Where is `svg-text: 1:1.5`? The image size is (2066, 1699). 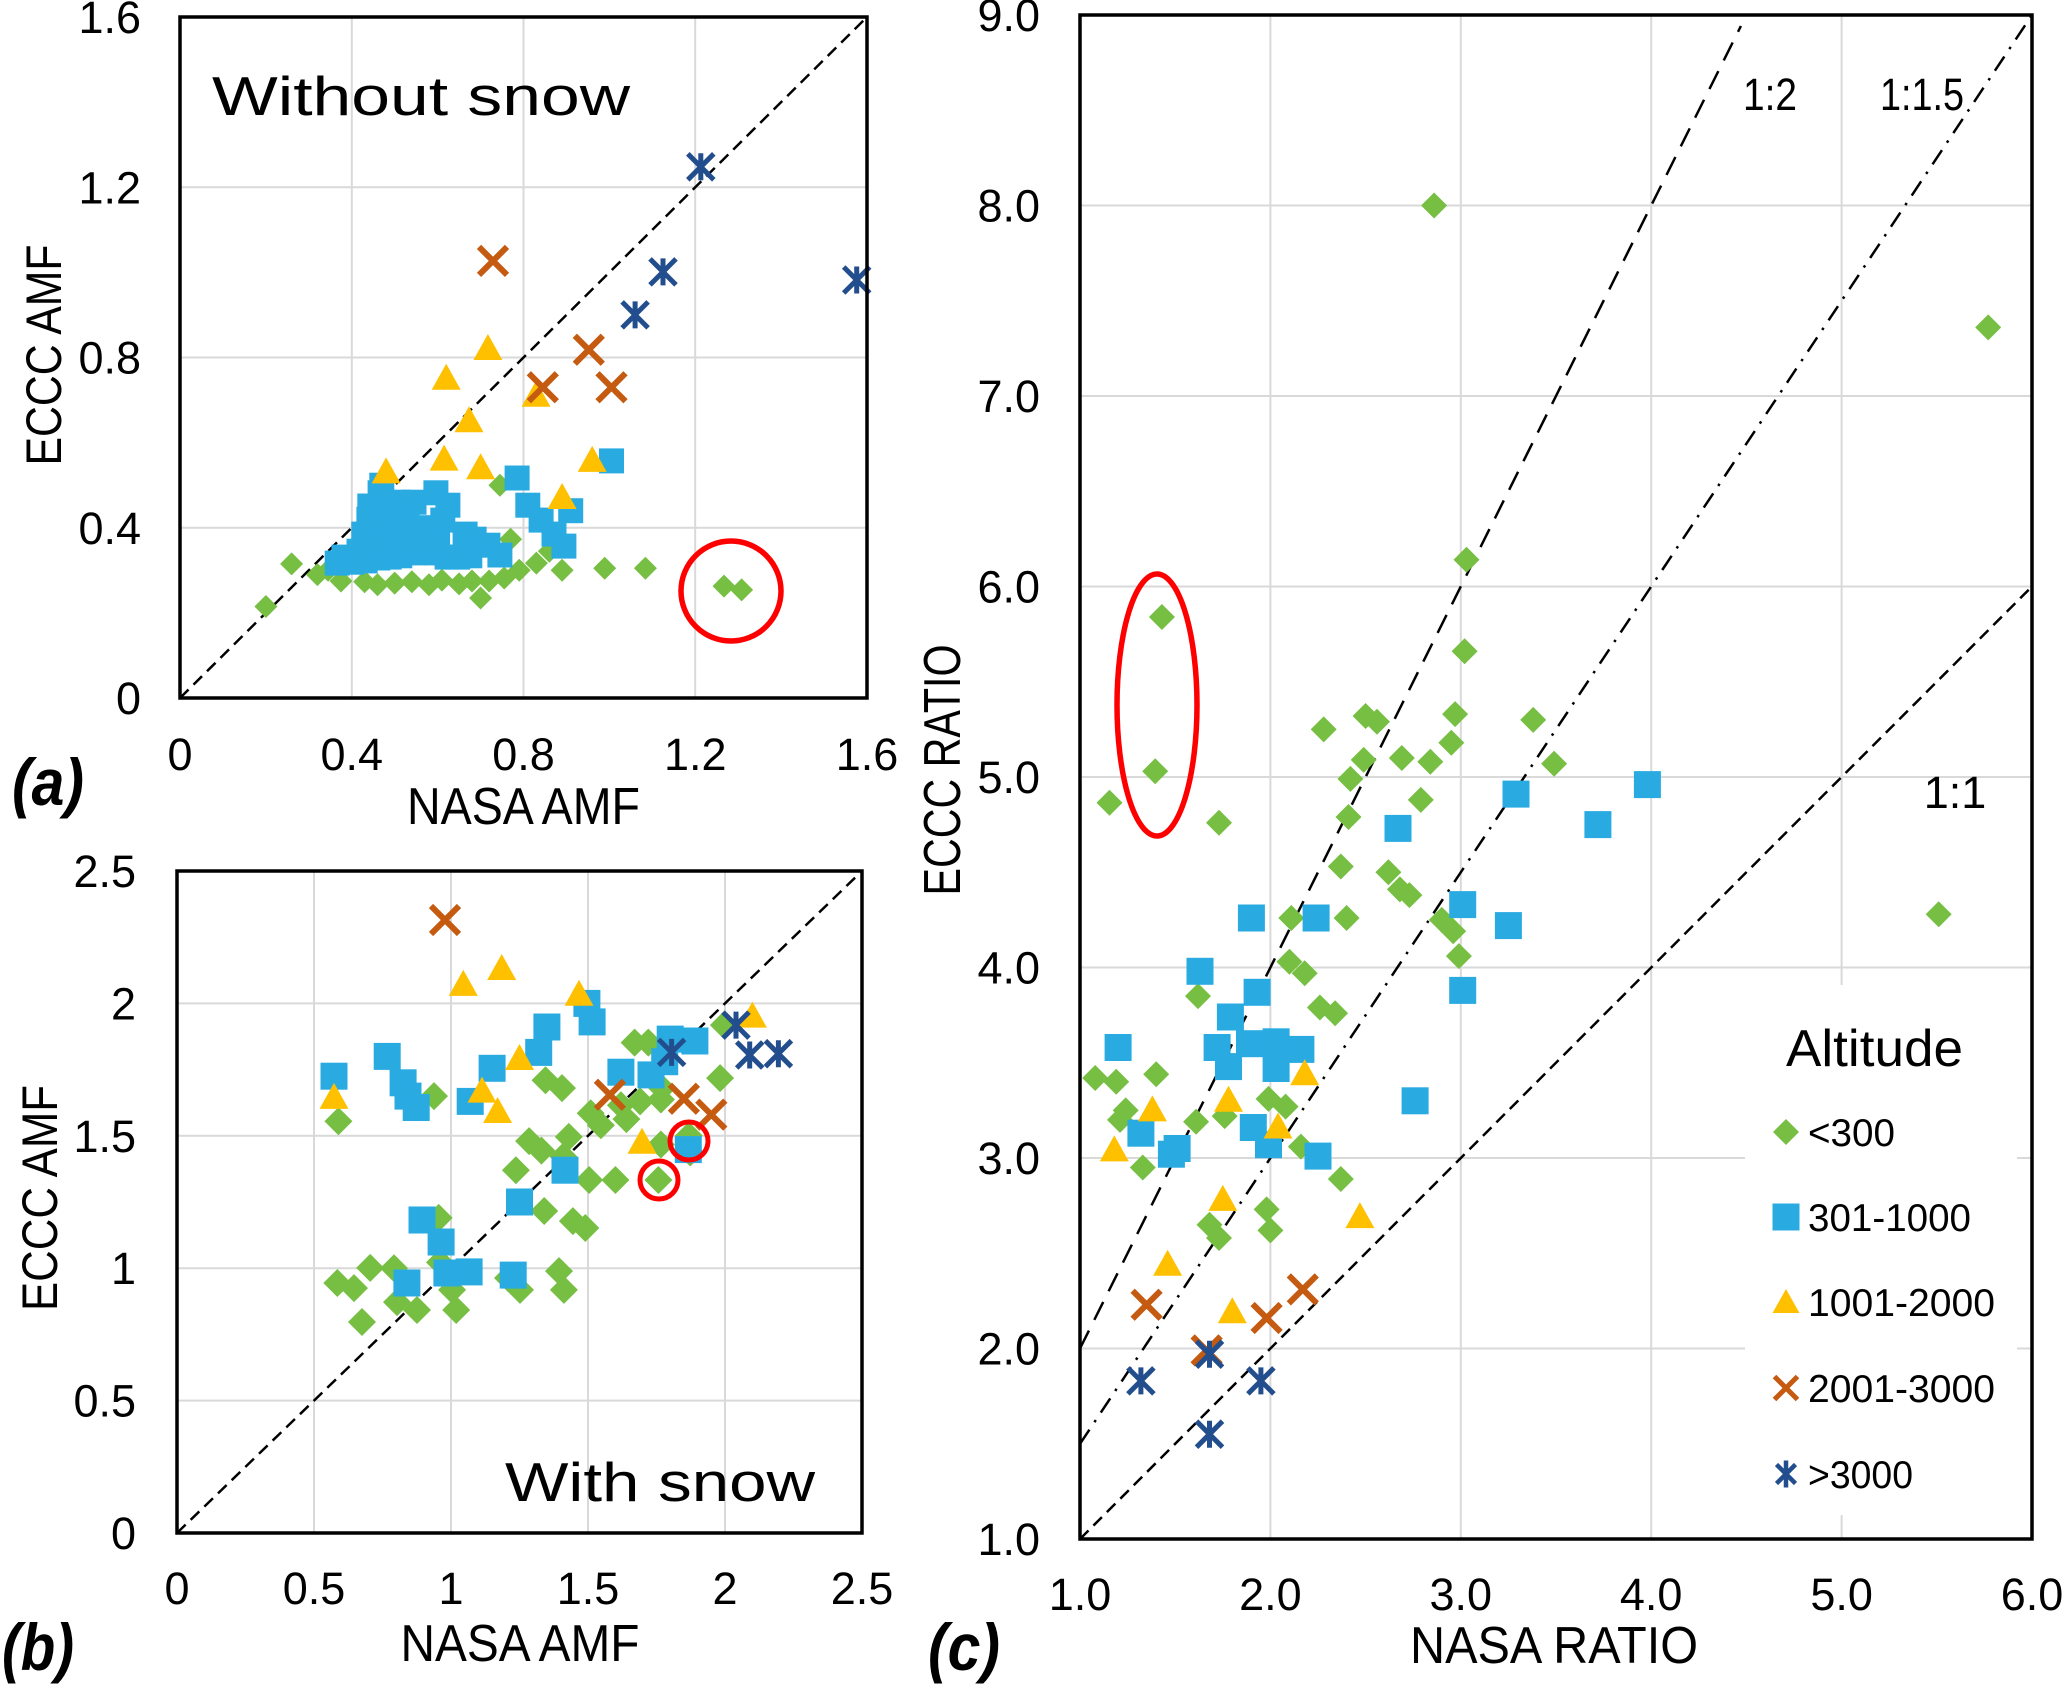 svg-text: 1:1.5 is located at coordinates (1922, 94).